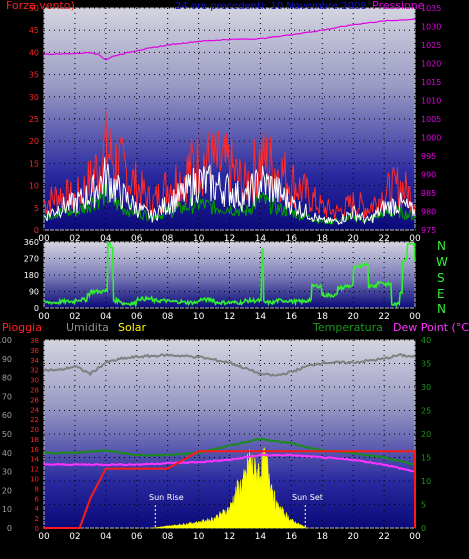 The width and height of the screenshot is (469, 559). Describe the element at coordinates (7, 434) in the screenshot. I see `y-tick-label-humidity: 50` at that location.